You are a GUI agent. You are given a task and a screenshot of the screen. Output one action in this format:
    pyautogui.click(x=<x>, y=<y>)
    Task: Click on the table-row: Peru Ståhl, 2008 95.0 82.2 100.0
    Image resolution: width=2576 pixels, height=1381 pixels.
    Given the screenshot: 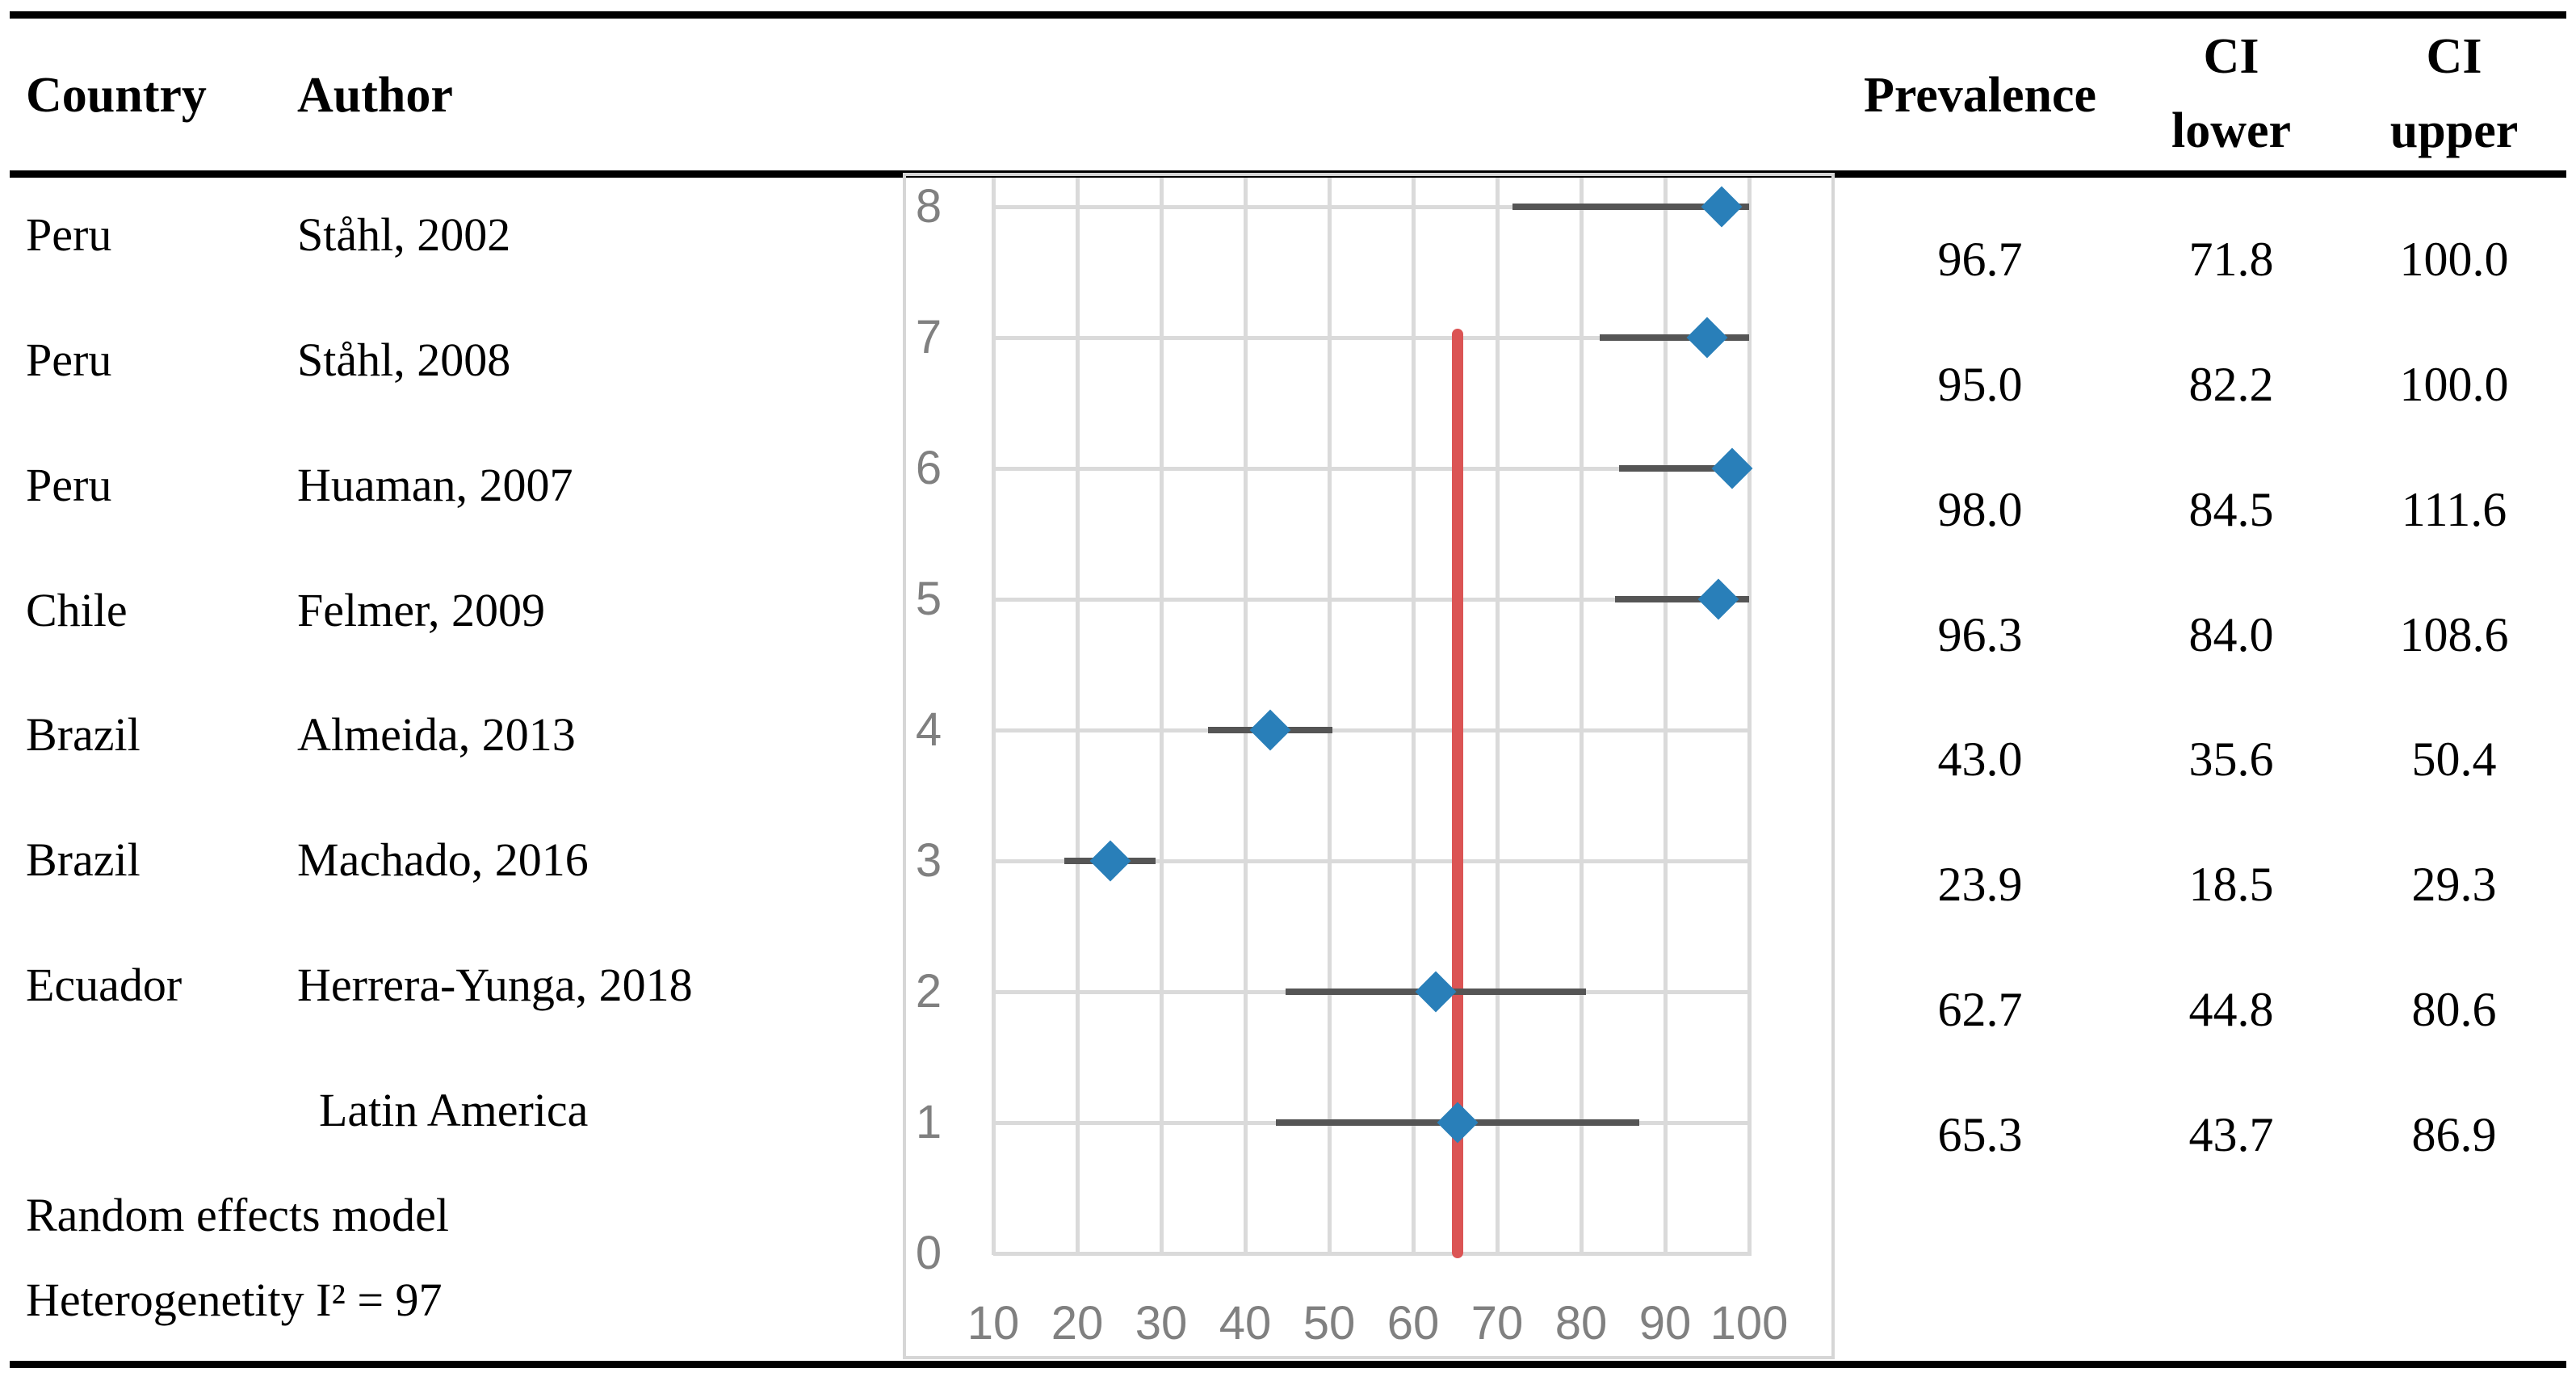 What is the action you would take?
    pyautogui.click(x=1288, y=370)
    